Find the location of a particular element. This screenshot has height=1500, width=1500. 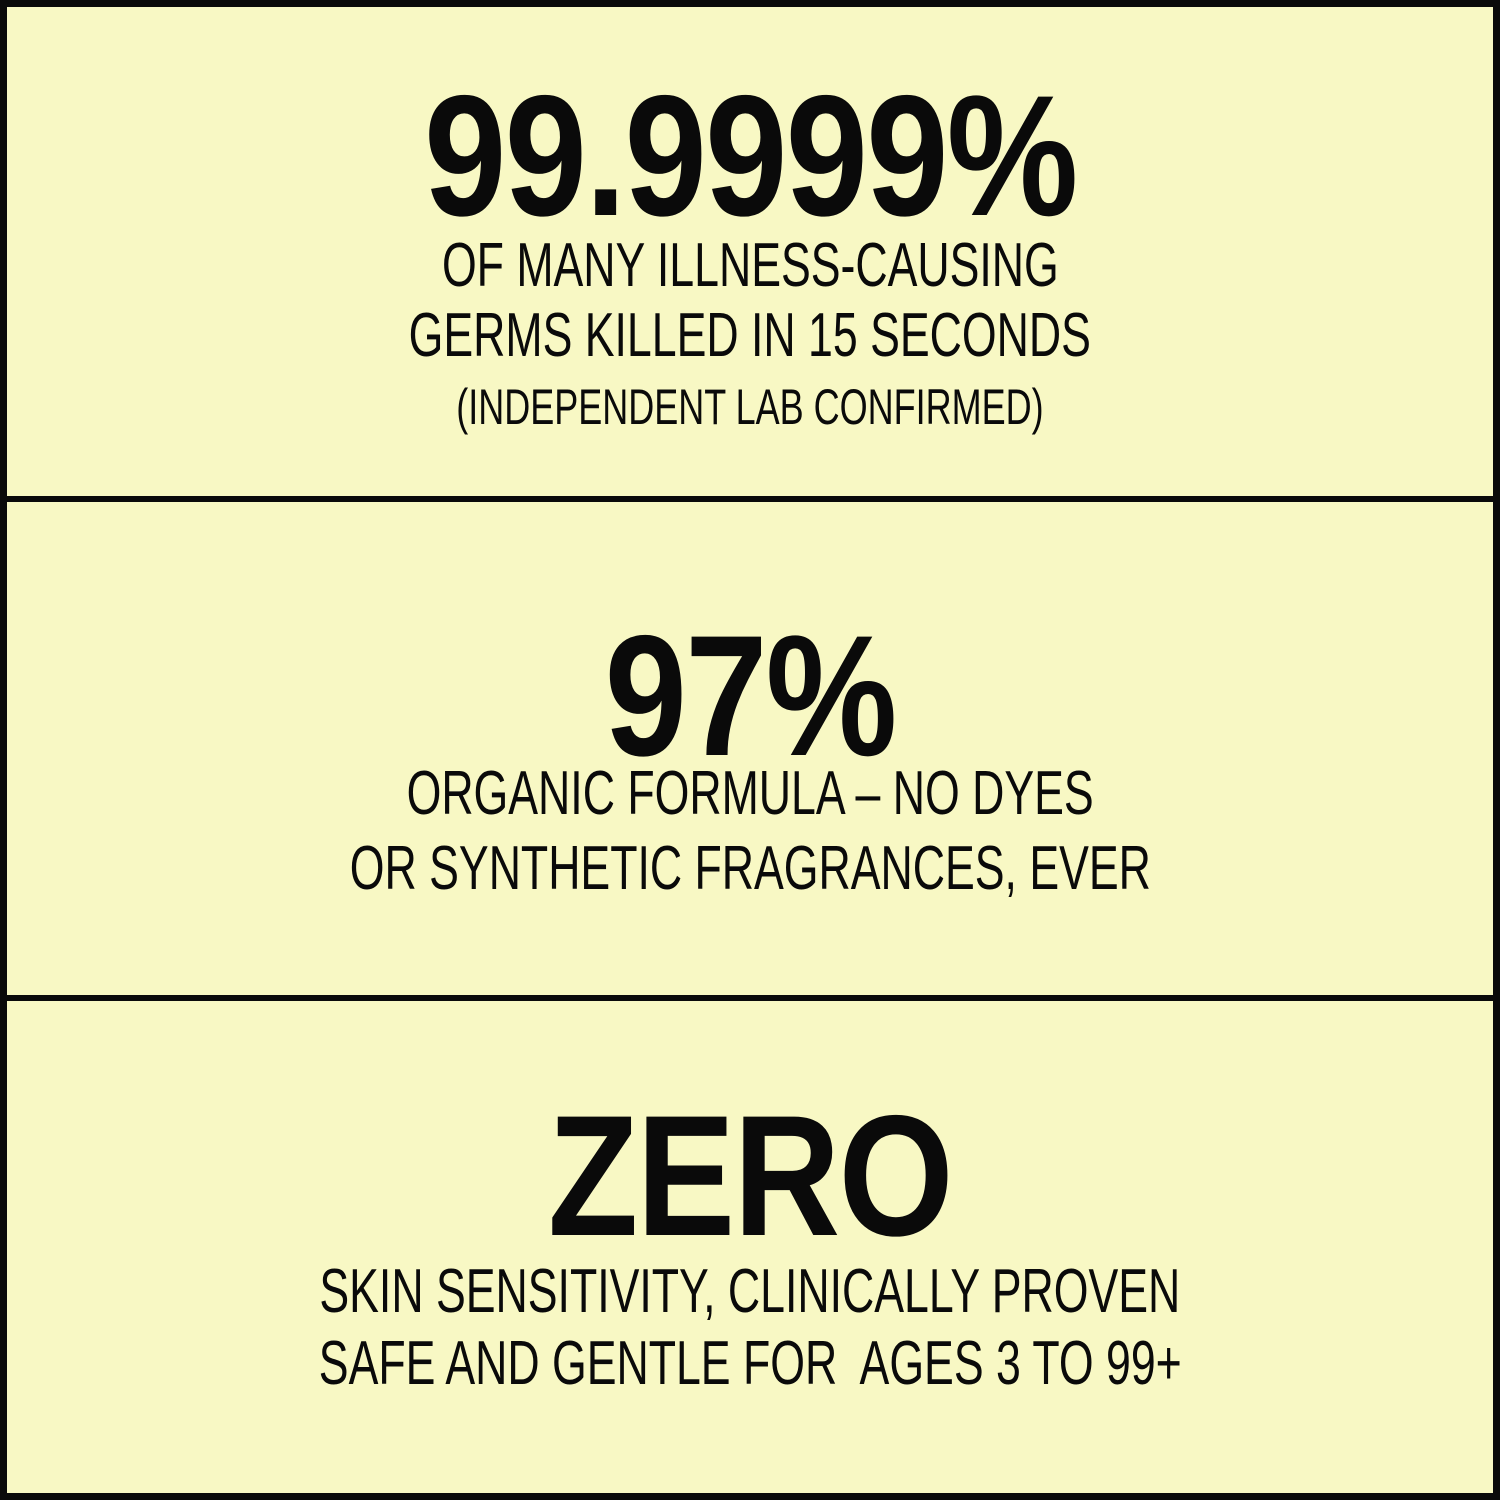

description-line: ORGANIC FORMULA – NO DYES is located at coordinates (750, 793).